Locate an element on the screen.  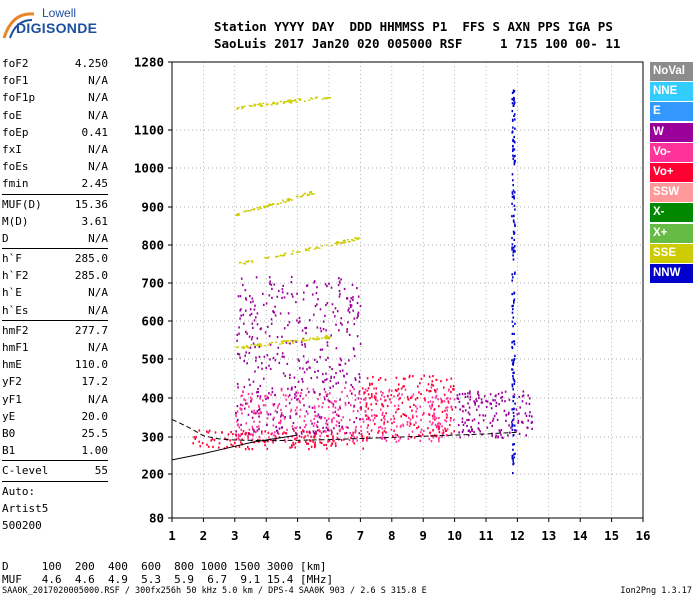
param-value: N/A is located at coordinates (98, 115).